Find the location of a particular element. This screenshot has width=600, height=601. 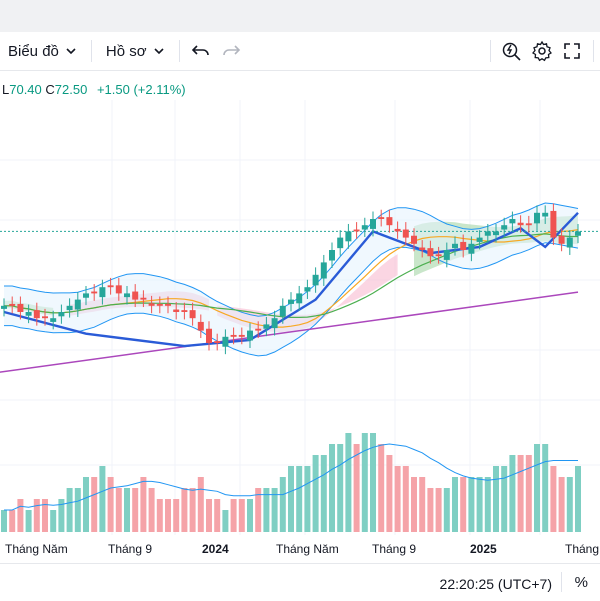

toolbar-right-group is located at coordinates (542, 51).